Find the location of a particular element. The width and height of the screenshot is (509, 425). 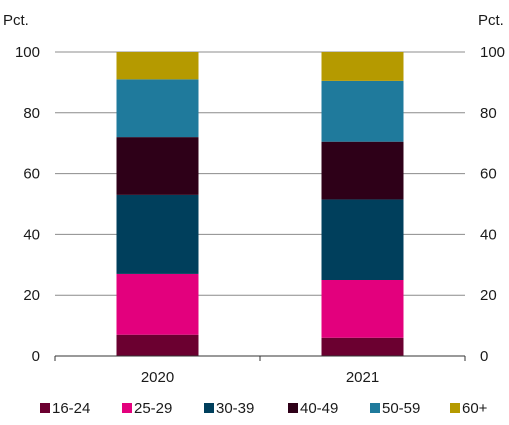

y-unit-label-right: Pct. is located at coordinates (491, 20).